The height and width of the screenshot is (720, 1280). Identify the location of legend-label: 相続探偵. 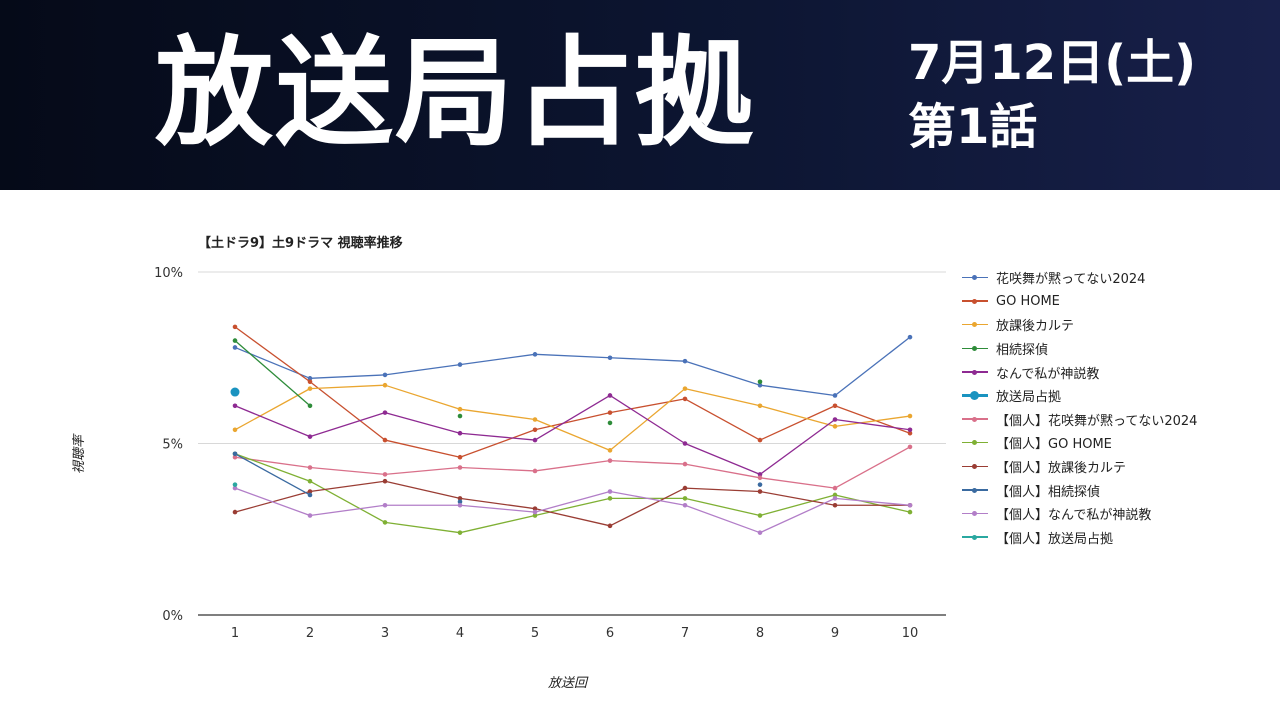
(1022, 351).